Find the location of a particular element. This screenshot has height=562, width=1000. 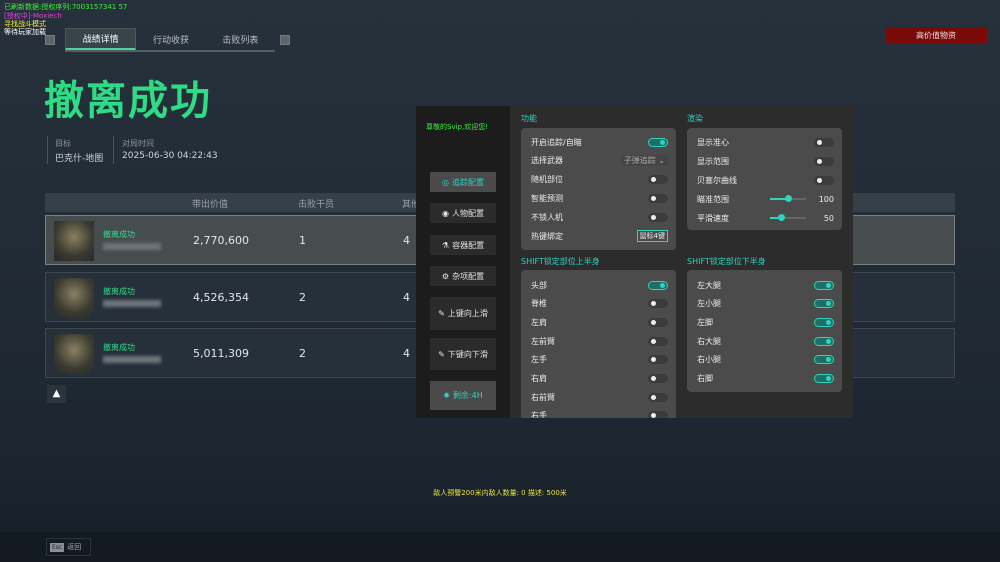

next-tab-icon is located at coordinates (285, 40).